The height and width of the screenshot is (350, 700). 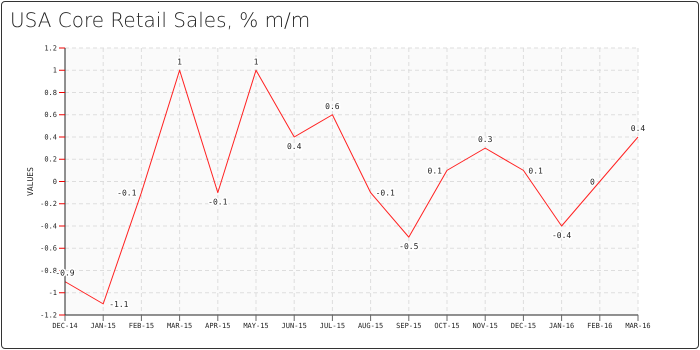 I want to click on data-label: 0, so click(x=592, y=182).